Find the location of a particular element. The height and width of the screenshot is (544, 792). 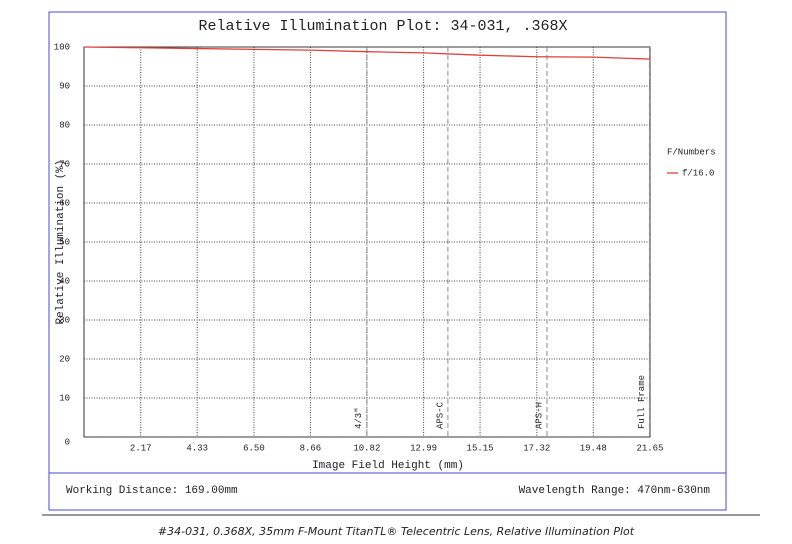

x-tick-label: 17.32 is located at coordinates (536, 448).